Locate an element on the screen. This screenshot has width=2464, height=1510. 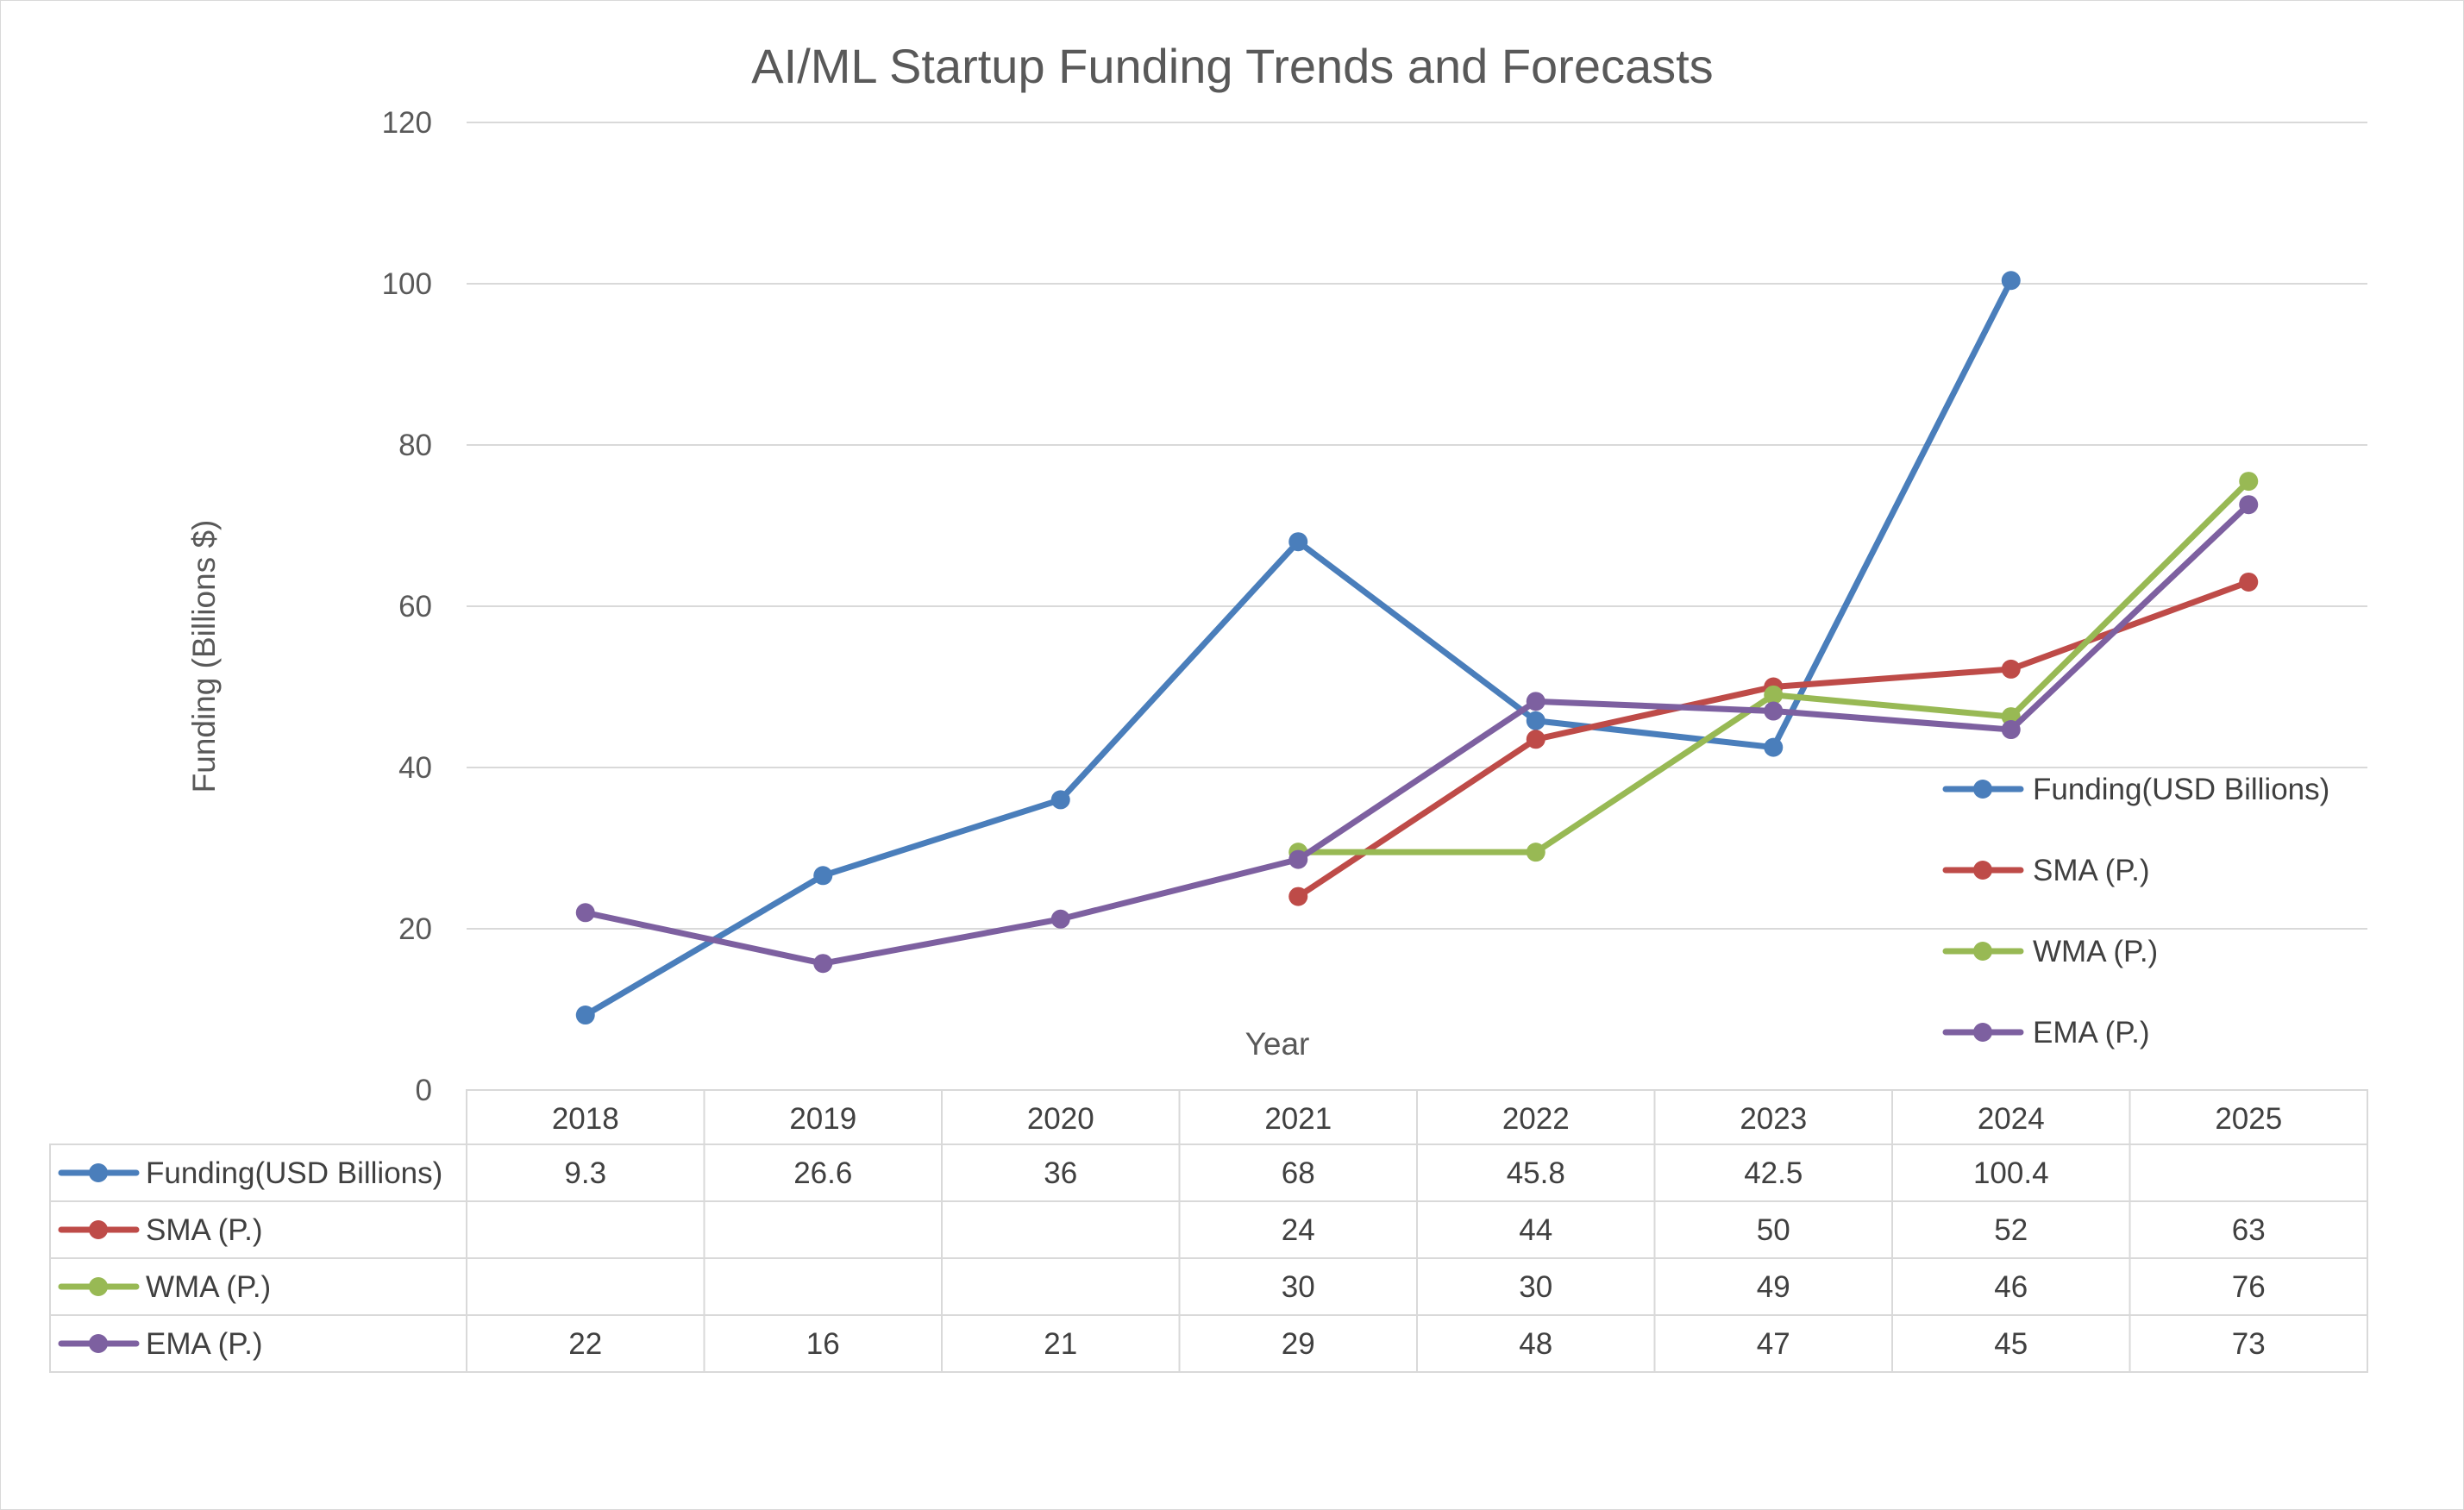
legend-entry: EMA (P.) is located at coordinates (2046, 1032).